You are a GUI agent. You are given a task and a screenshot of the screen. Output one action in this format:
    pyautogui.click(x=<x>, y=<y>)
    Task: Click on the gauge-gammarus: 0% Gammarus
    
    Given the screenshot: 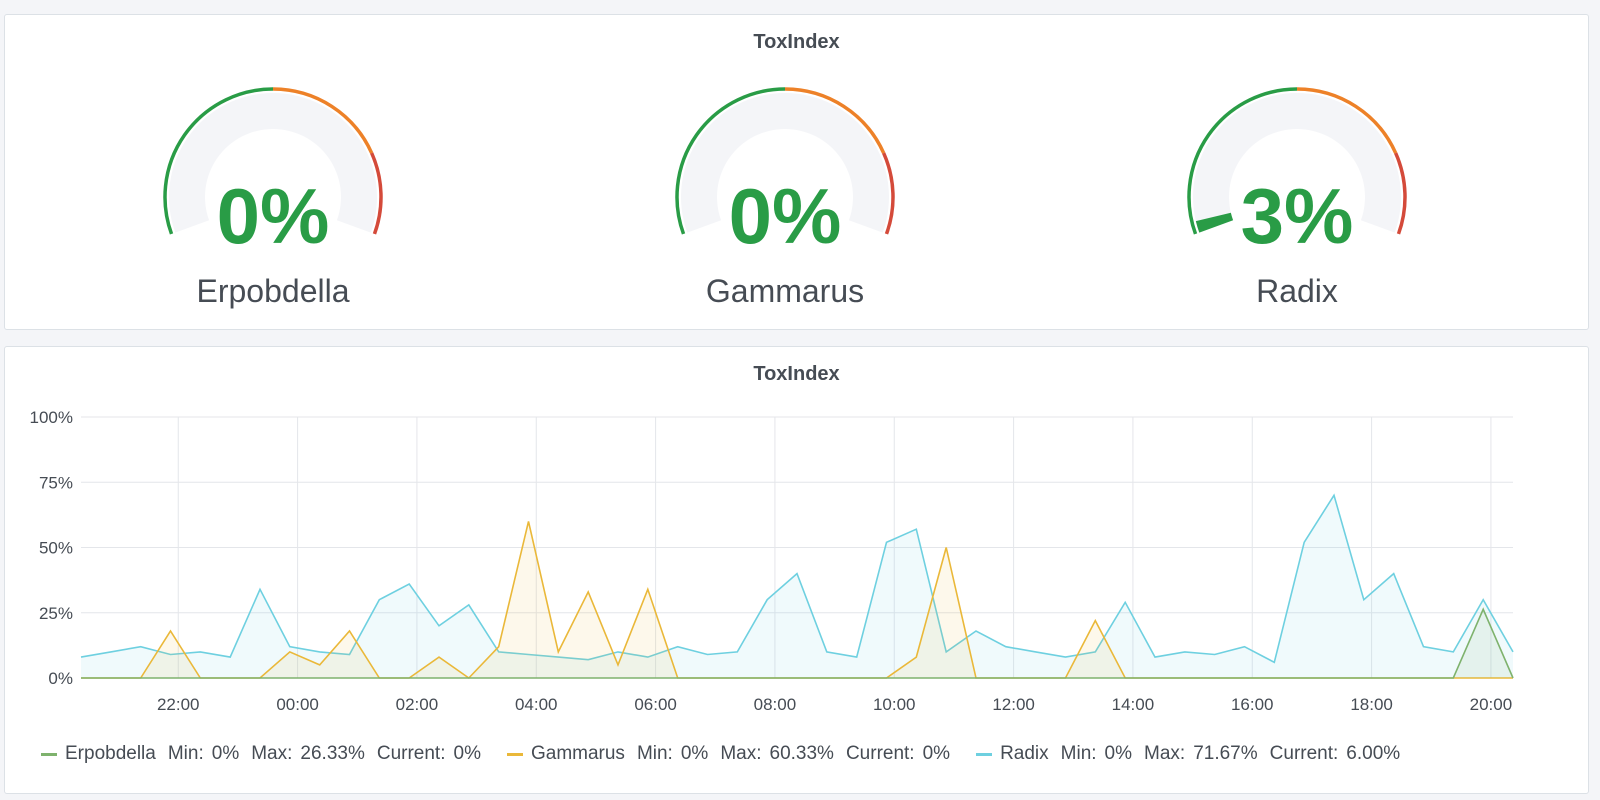 What is the action you would take?
    pyautogui.click(x=785, y=207)
    